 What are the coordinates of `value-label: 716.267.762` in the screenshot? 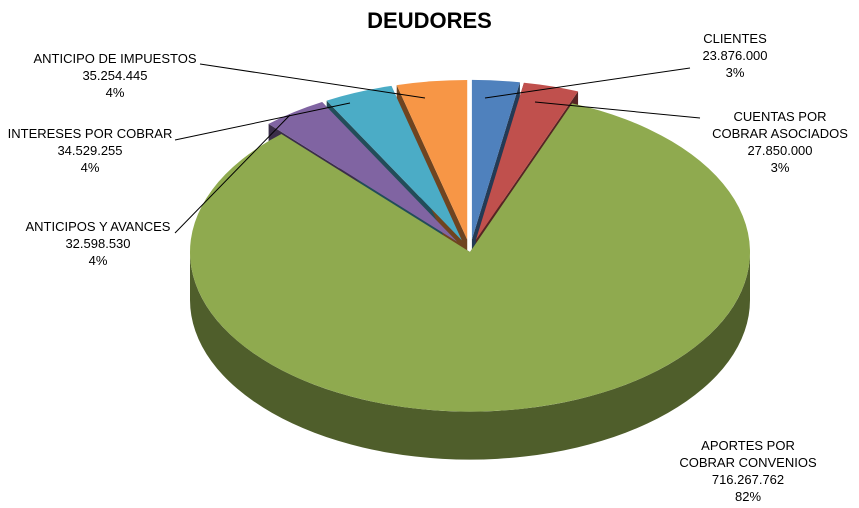 It's located at (748, 479).